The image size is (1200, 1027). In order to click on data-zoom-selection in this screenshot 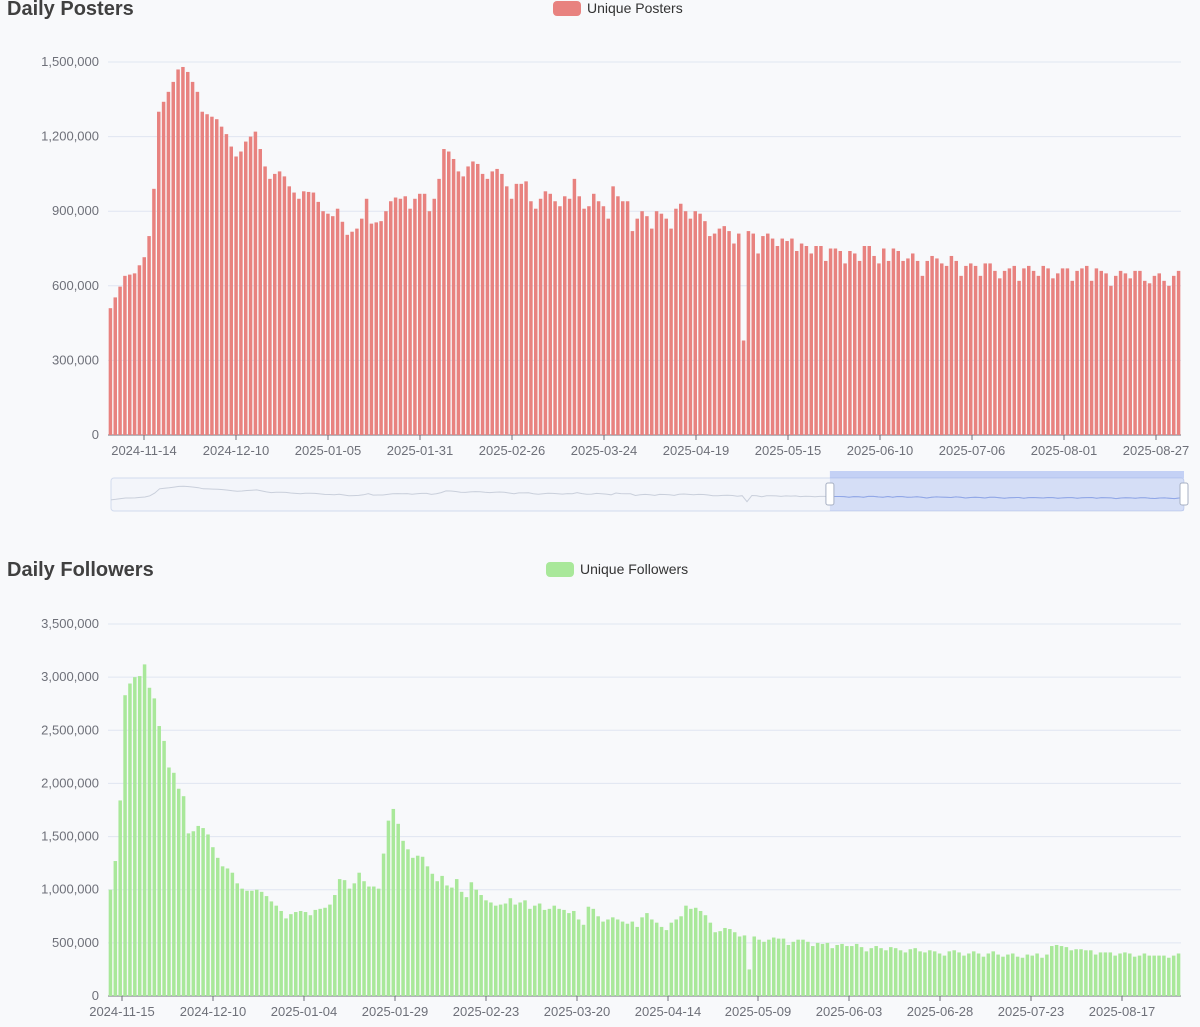, I will do `click(1006, 491)`.